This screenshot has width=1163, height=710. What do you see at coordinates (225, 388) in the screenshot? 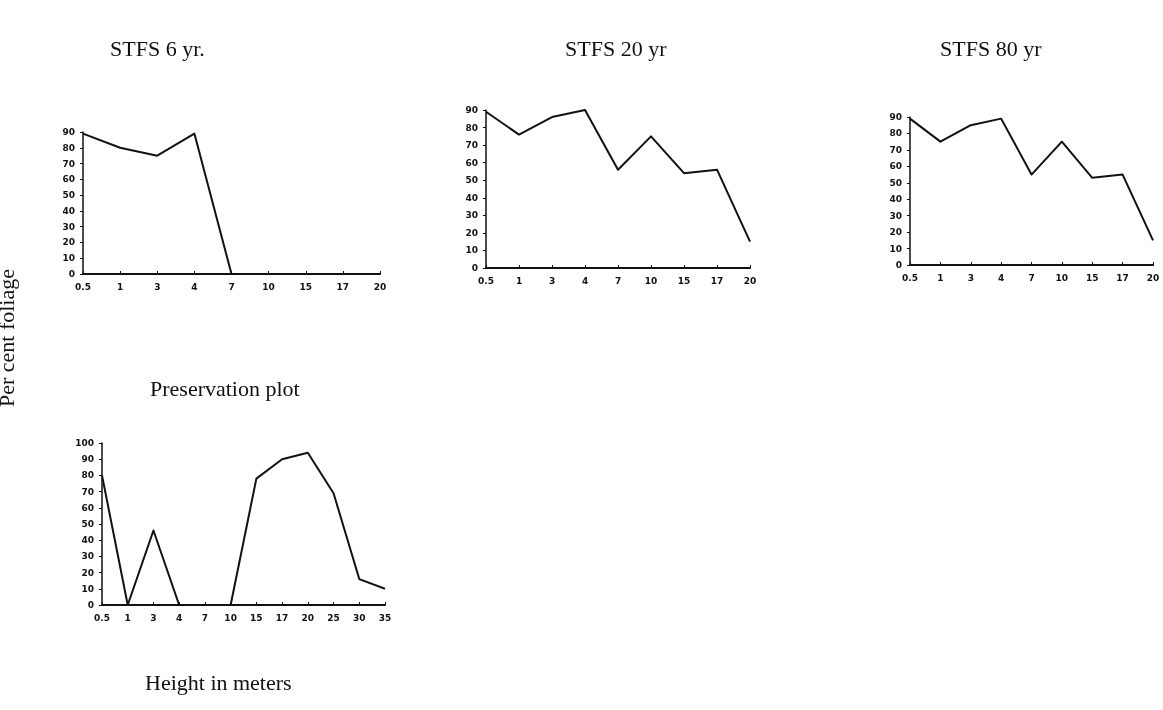
I see `chart-title: Preservation plot` at bounding box center [225, 388].